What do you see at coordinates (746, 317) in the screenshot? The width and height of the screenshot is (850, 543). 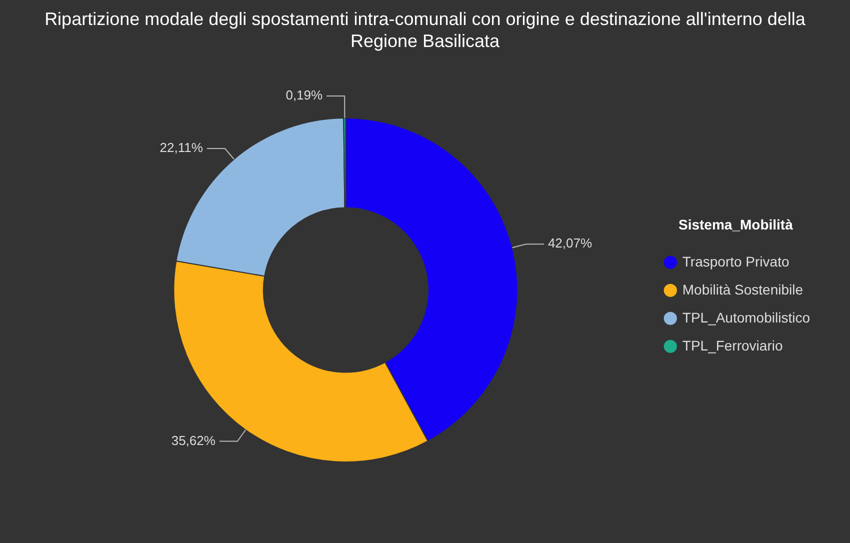 I see `legend-label: TPL_Automobilistico` at bounding box center [746, 317].